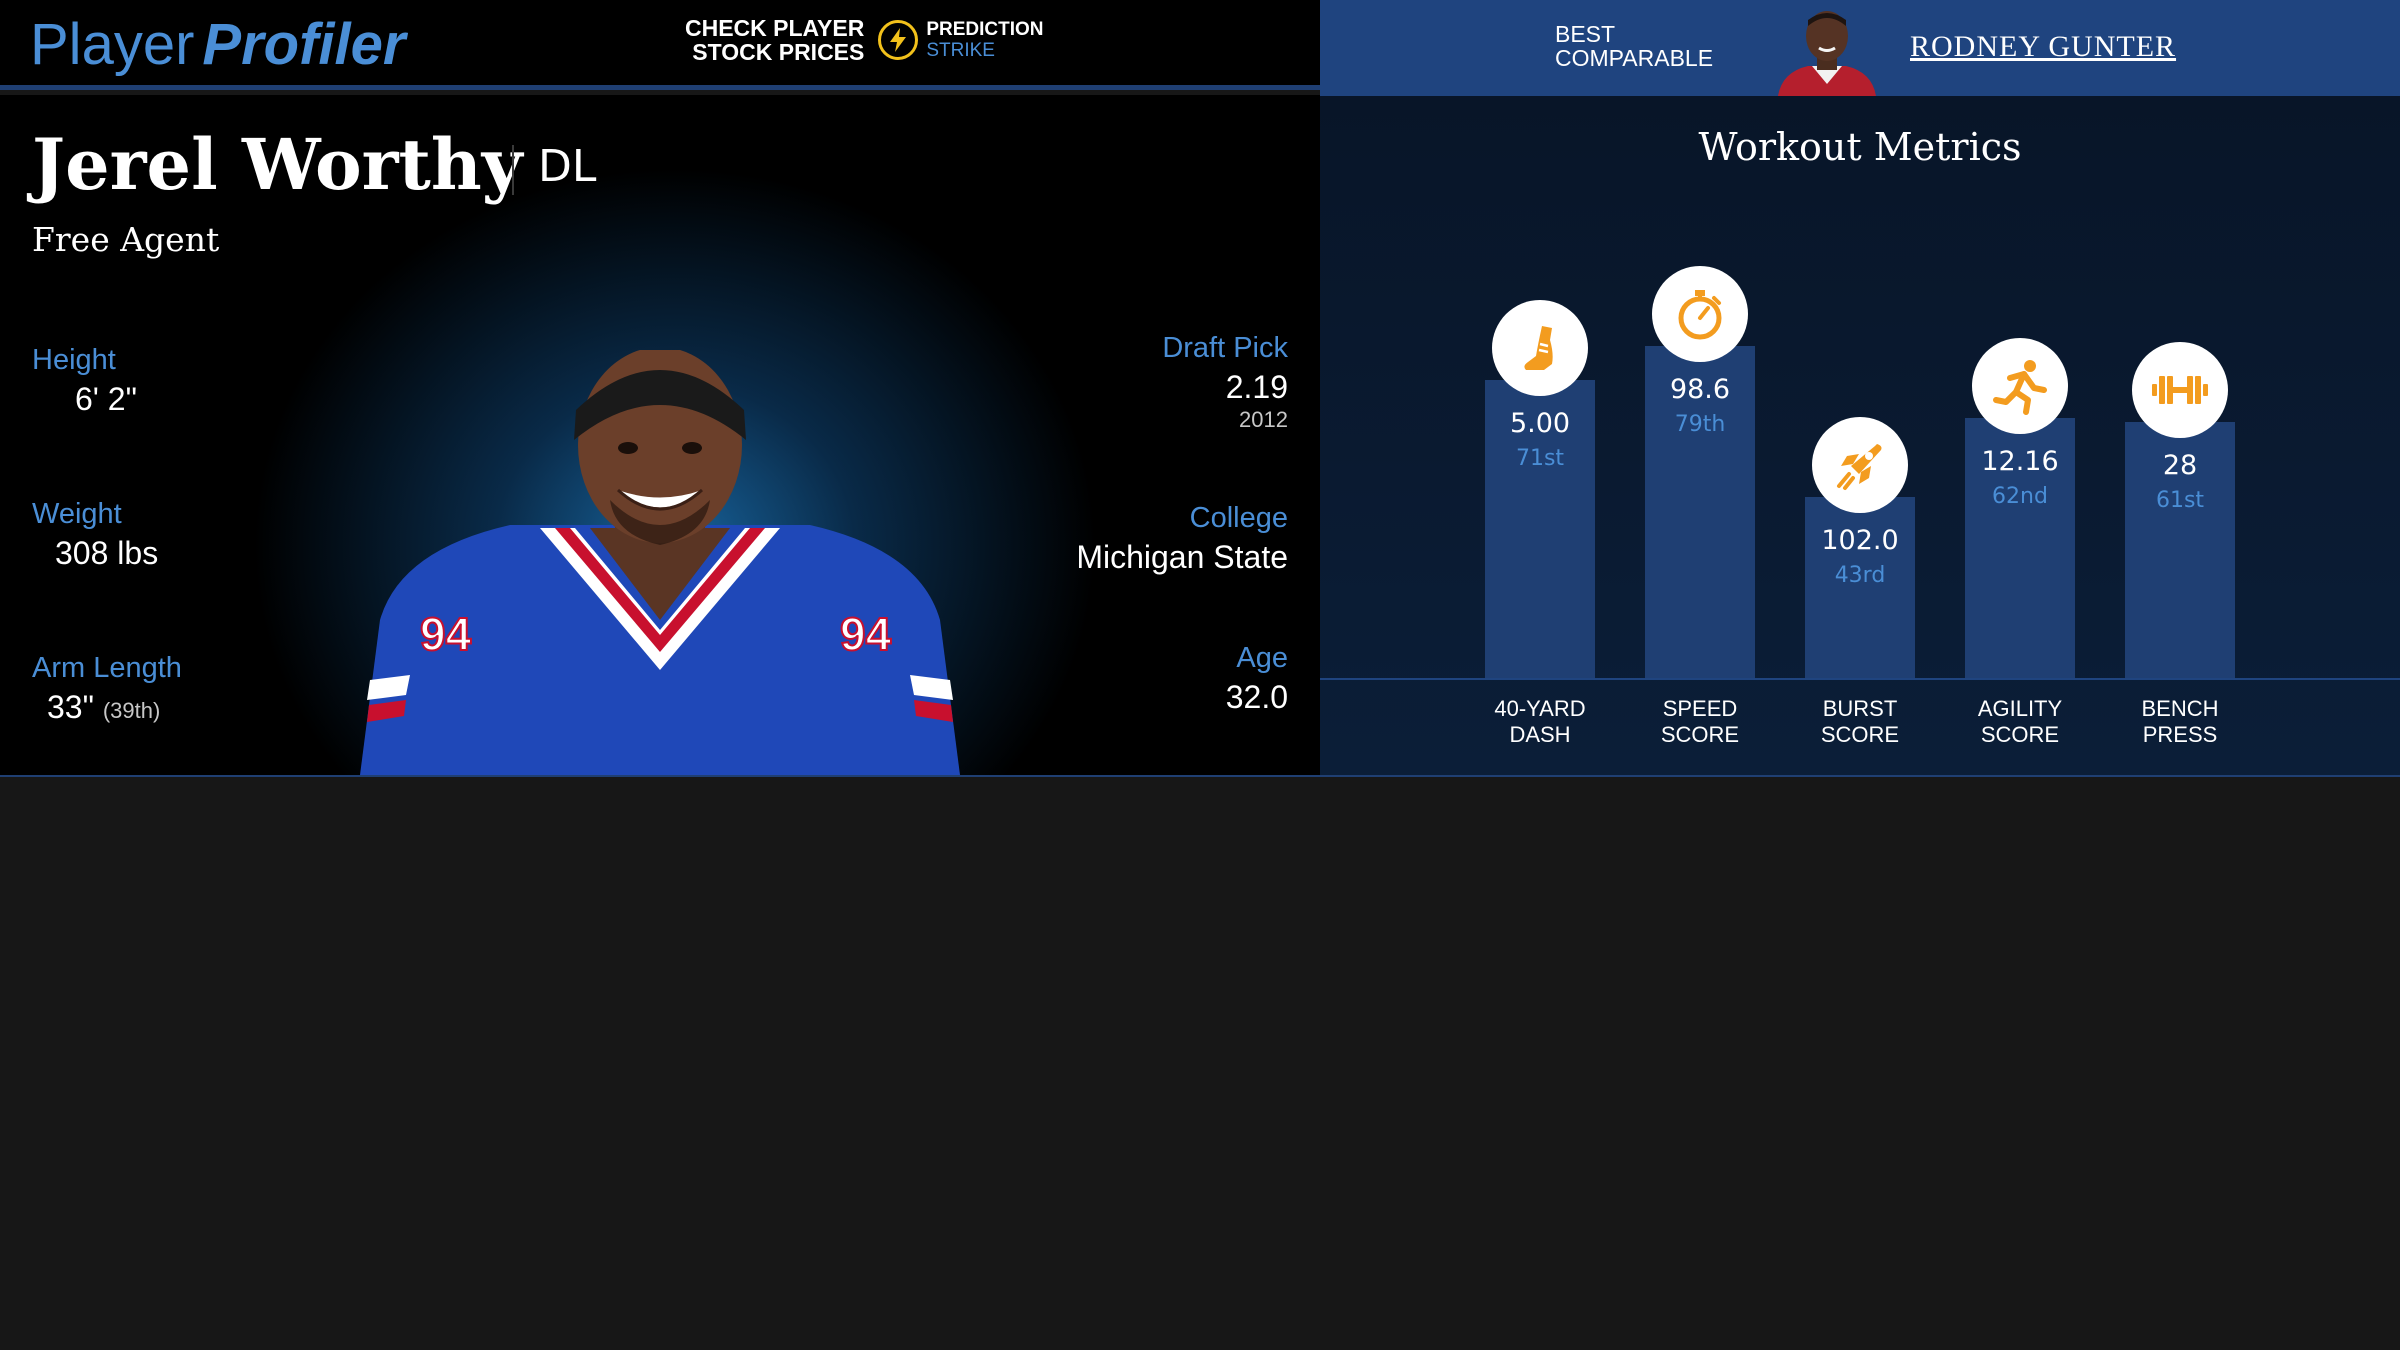 The image size is (2400, 1350). What do you see at coordinates (2020, 708) in the screenshot?
I see `label-line: AGILITY` at bounding box center [2020, 708].